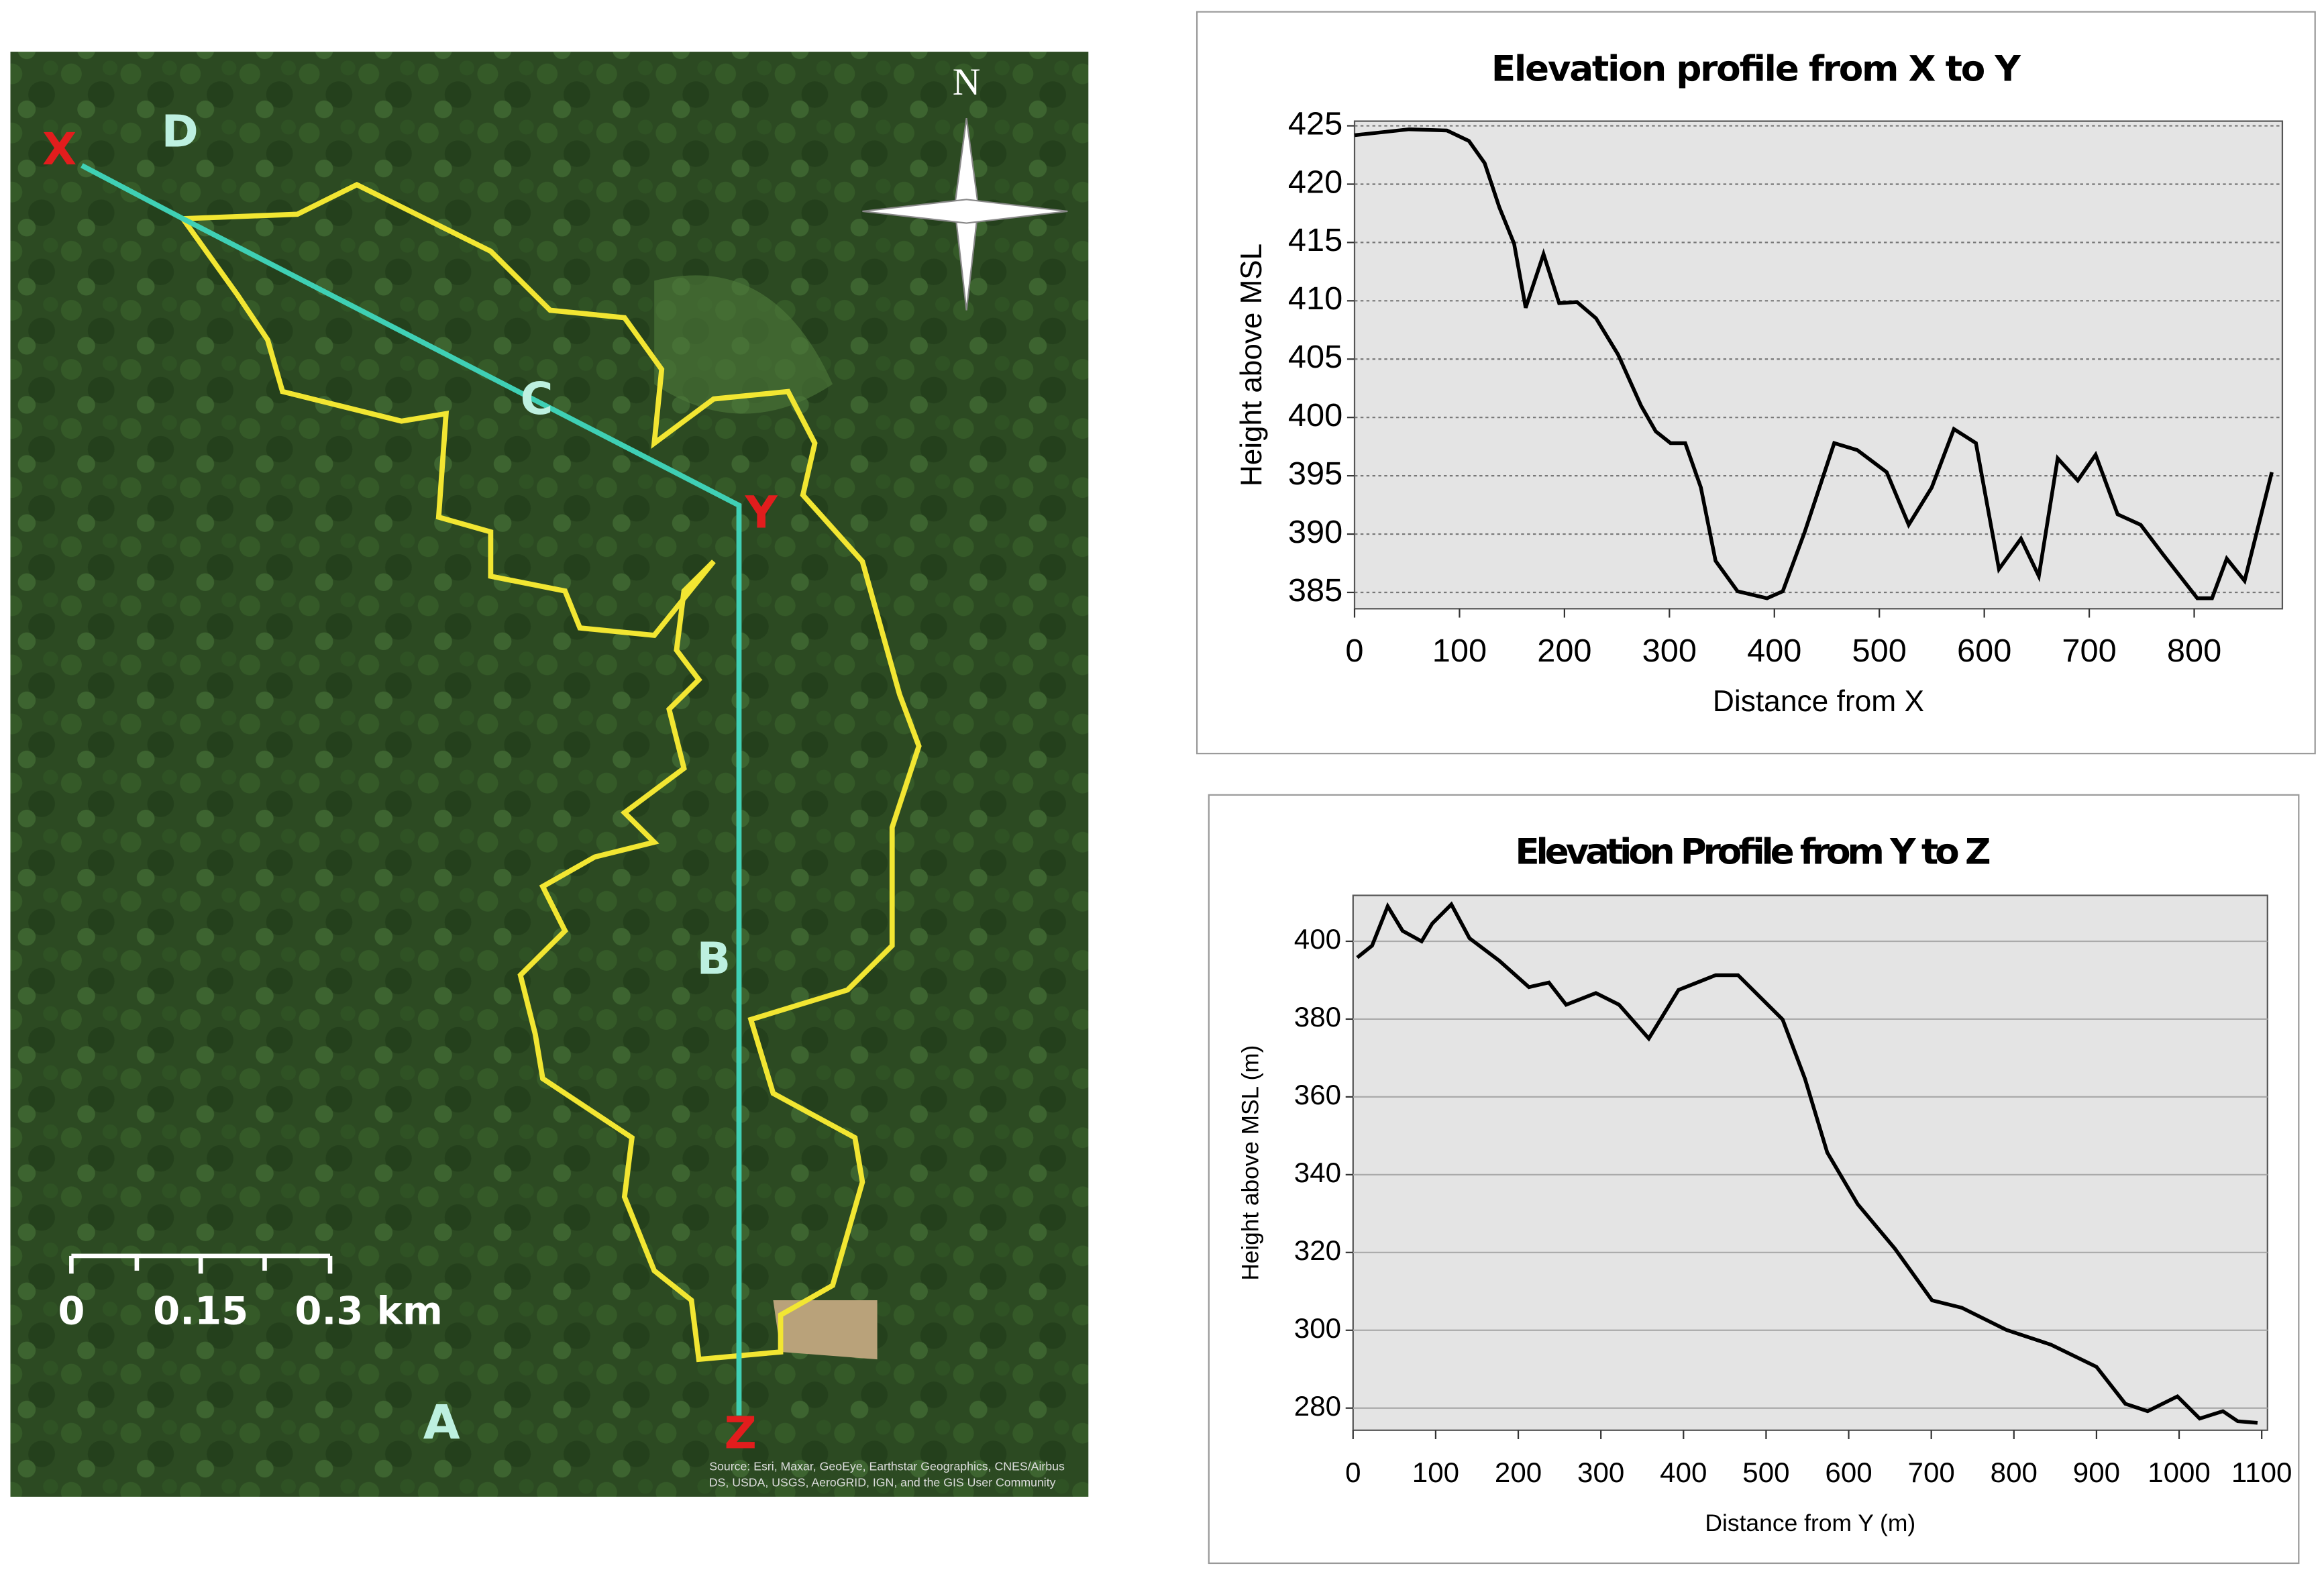 The image size is (2324, 1578). What do you see at coordinates (2096, 1472) in the screenshot?
I see `x-tick-label: 900` at bounding box center [2096, 1472].